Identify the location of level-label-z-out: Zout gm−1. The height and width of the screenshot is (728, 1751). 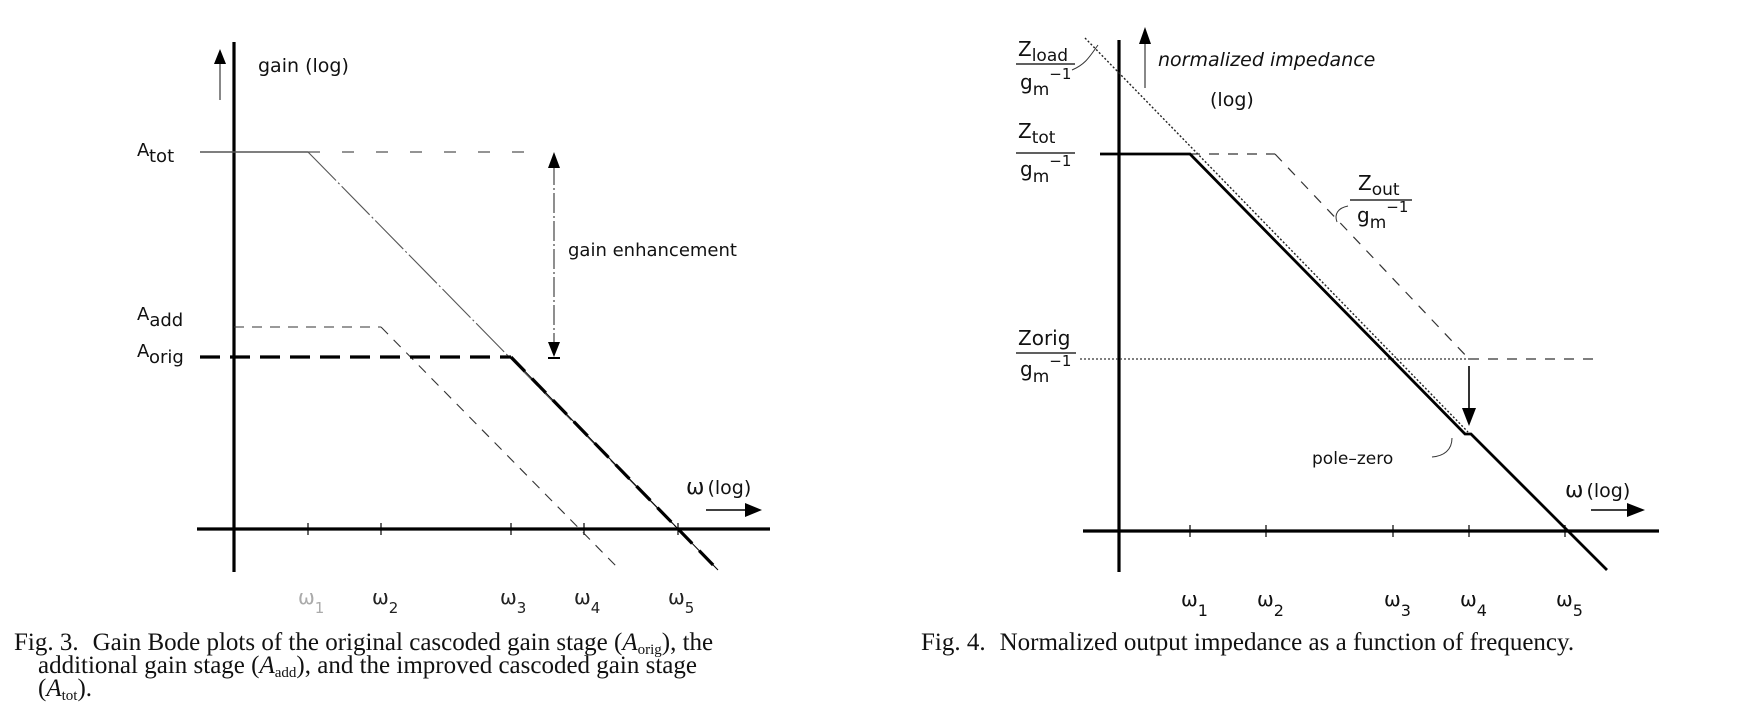
(1381, 202).